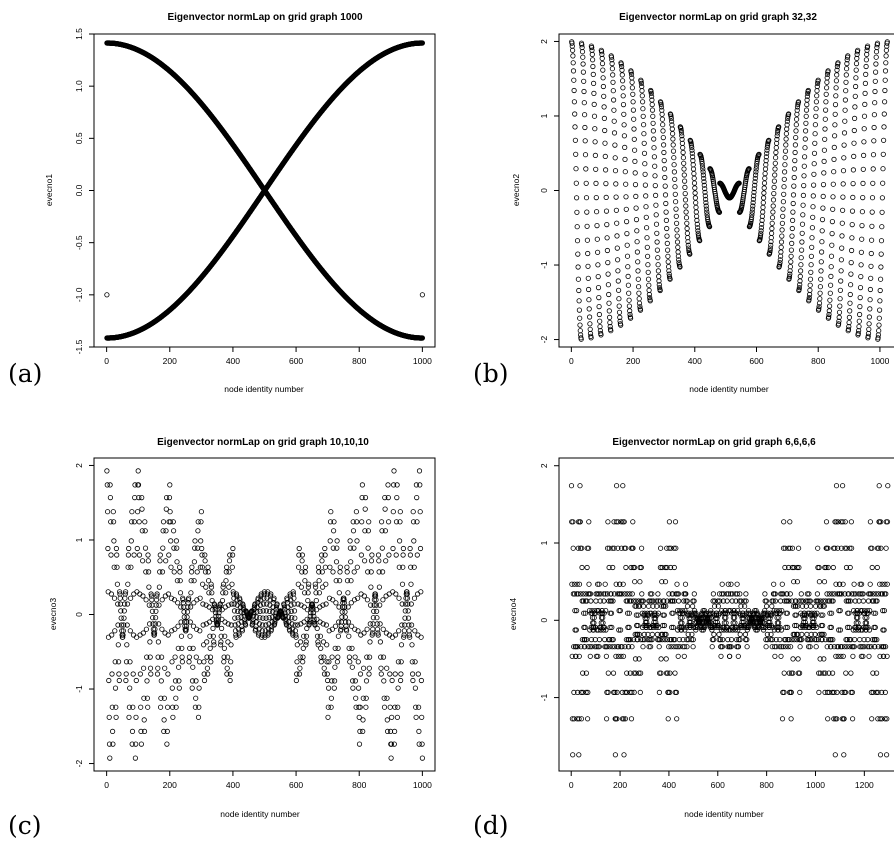 This screenshot has width=894, height=841. I want to click on y-tick-label: 0.5, so click(79, 138).